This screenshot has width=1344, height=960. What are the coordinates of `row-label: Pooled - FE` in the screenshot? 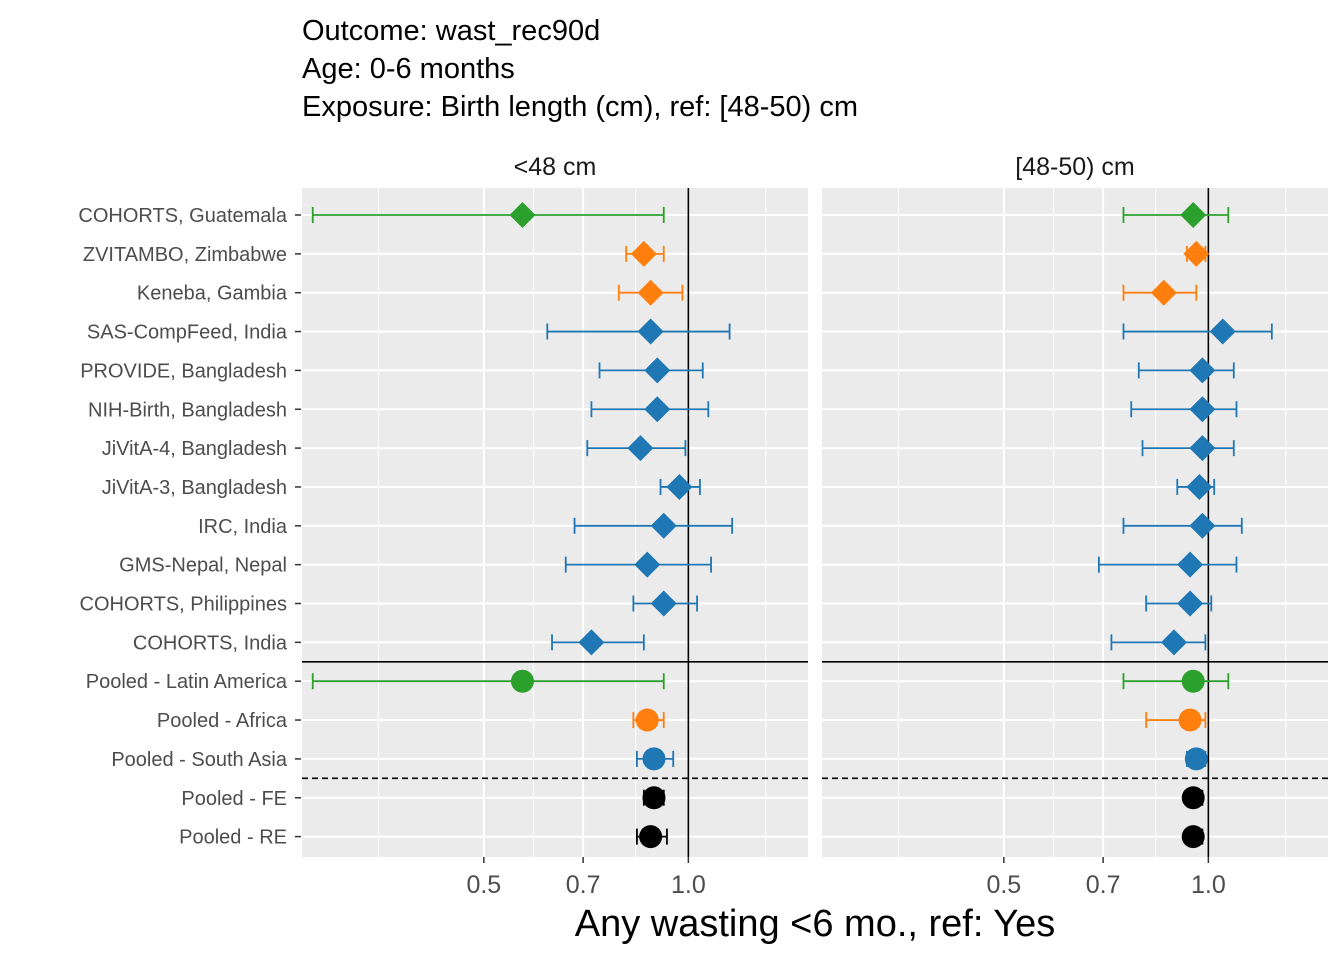 It's located at (234, 799).